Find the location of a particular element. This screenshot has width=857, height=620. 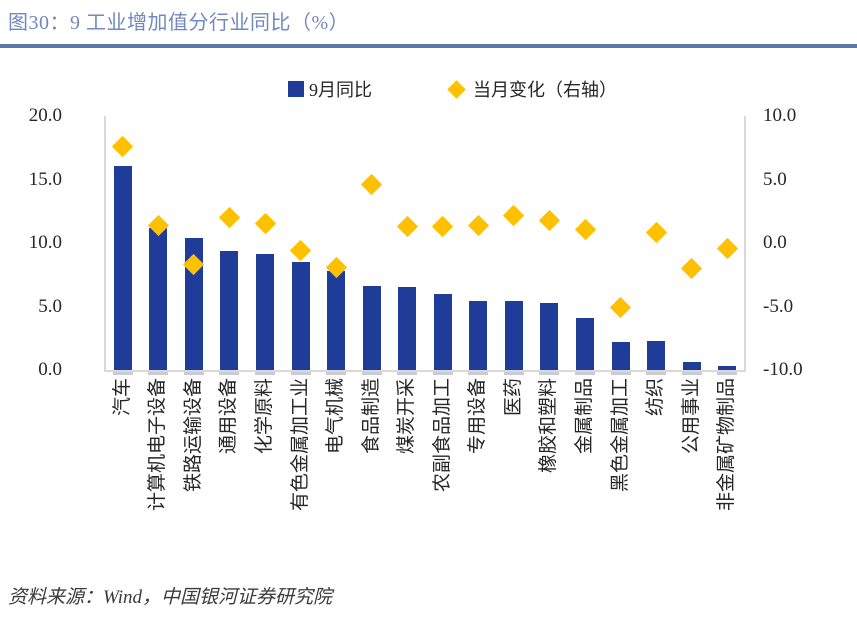

category-label: 电气机械 is located at coordinates (336, 416).